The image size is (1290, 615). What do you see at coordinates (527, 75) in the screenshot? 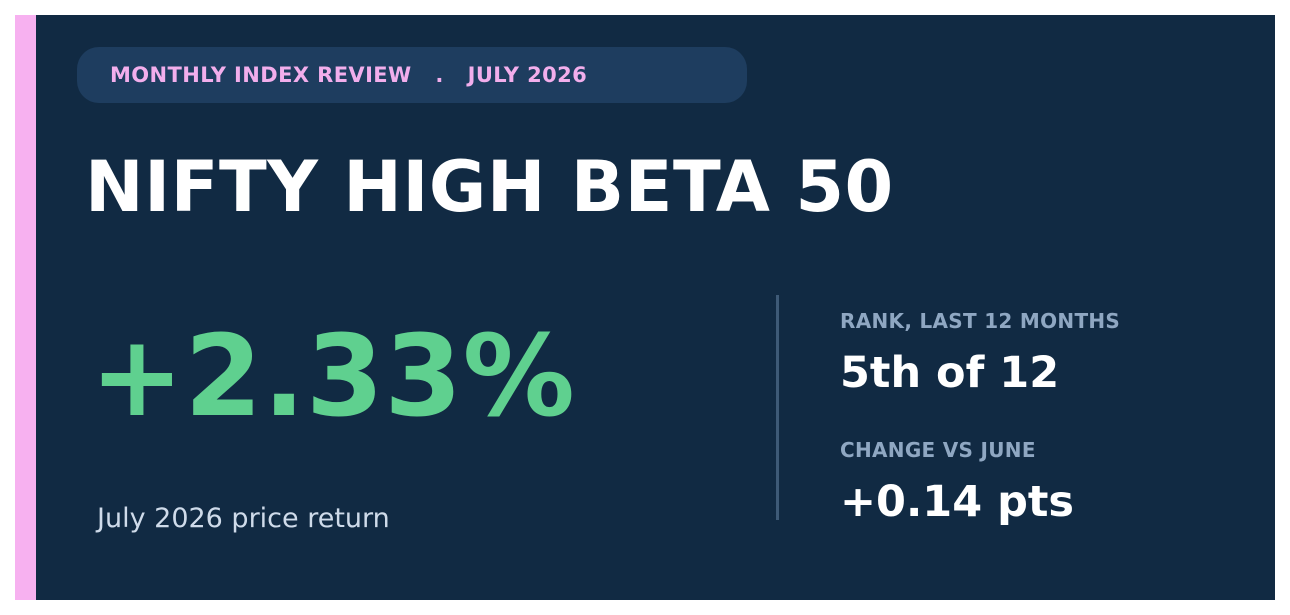
I see `period-label: JULY 2026` at bounding box center [527, 75].